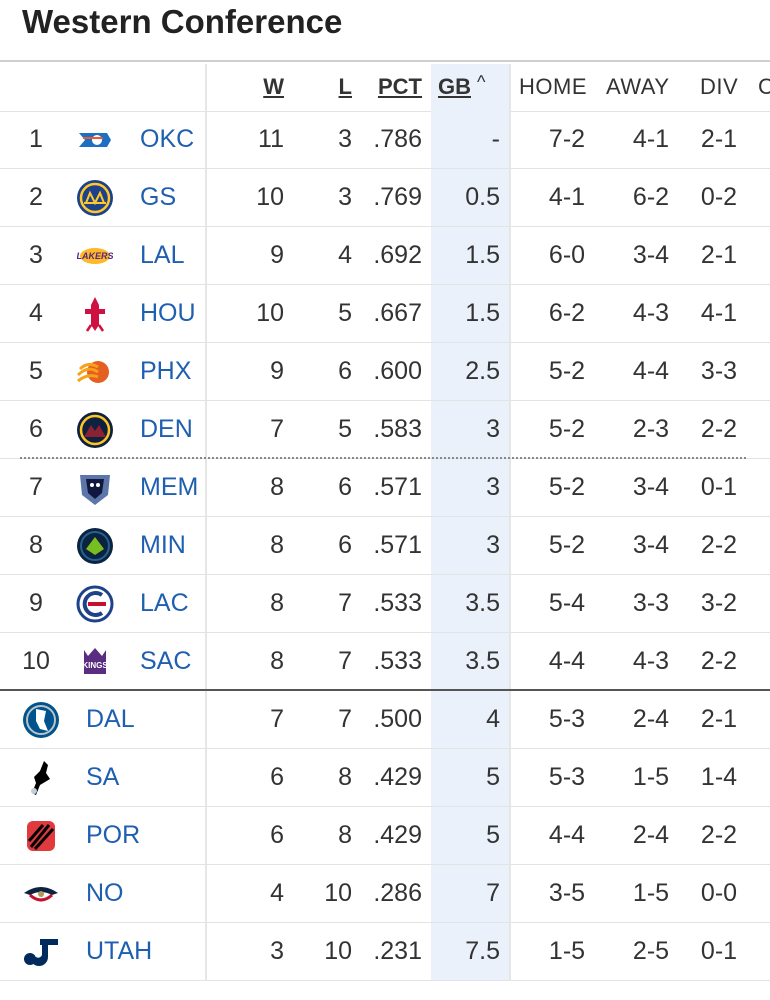 The width and height of the screenshot is (770, 1000). I want to click on header-pct: PCT, so click(400, 86).